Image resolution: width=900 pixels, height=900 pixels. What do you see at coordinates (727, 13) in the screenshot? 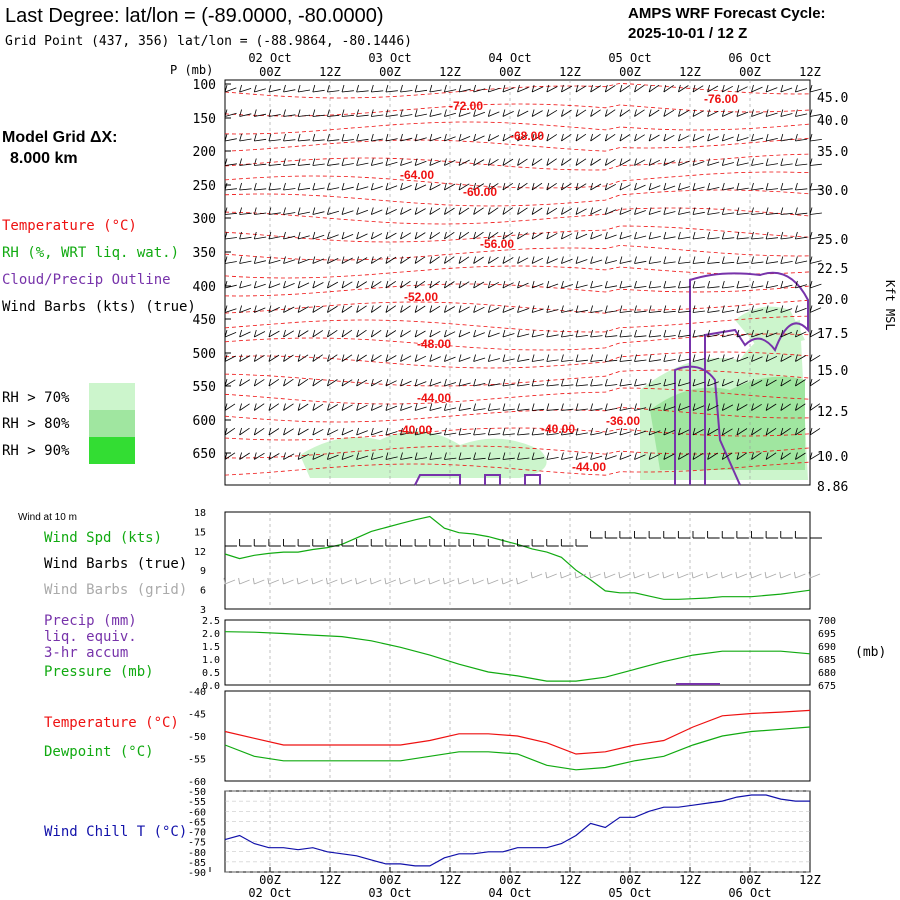
I see `cycle-label: AMPS WRF Forecast Cycle:` at bounding box center [727, 13].